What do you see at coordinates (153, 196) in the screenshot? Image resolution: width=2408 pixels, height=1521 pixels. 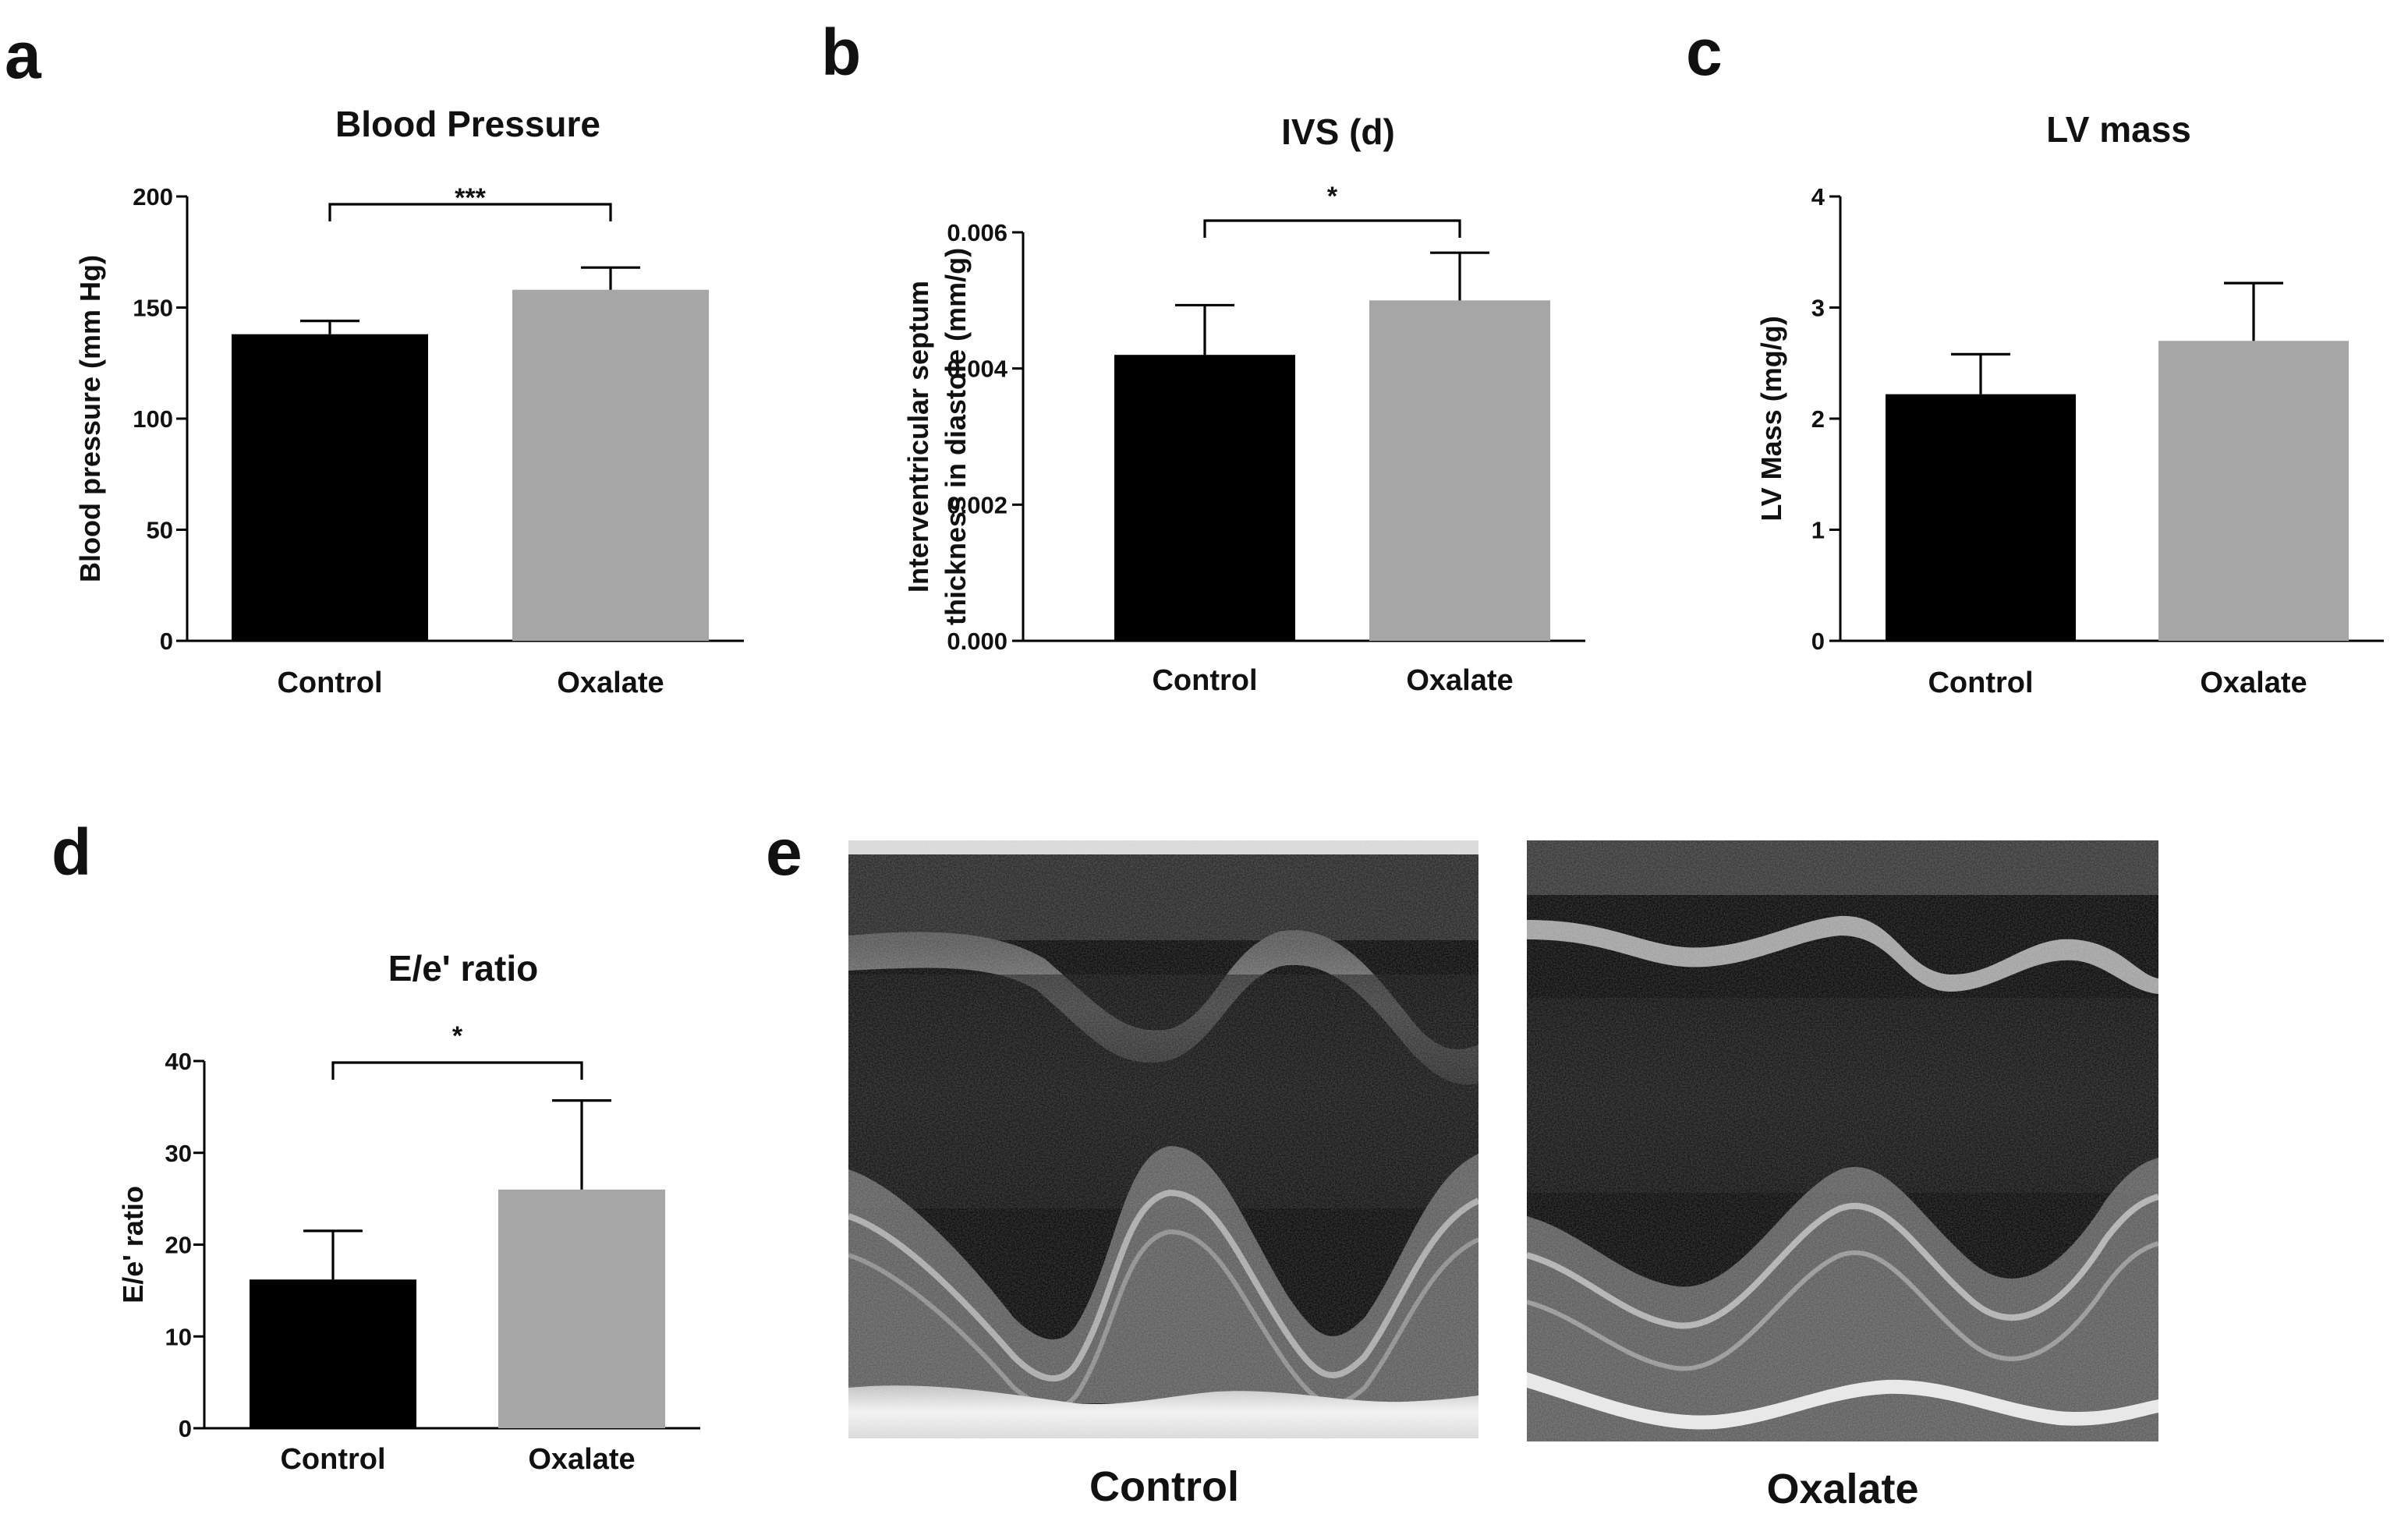 I see `y-tick-label: 200` at bounding box center [153, 196].